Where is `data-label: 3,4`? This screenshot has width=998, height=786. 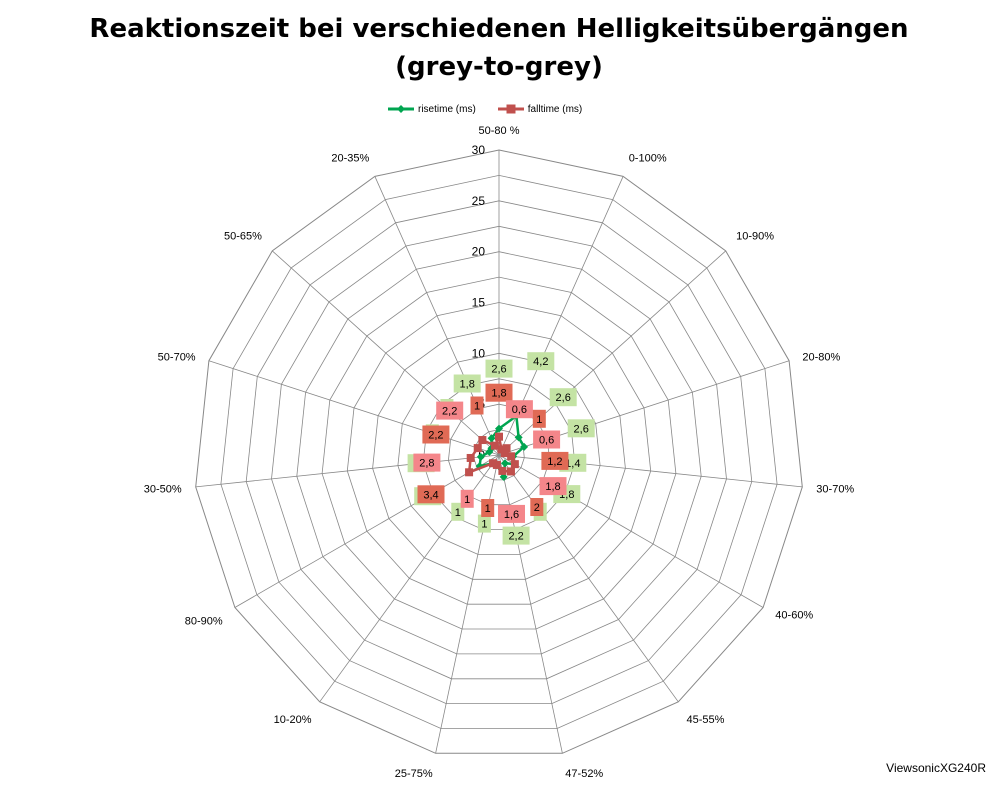
data-label: 3,4 is located at coordinates (431, 494).